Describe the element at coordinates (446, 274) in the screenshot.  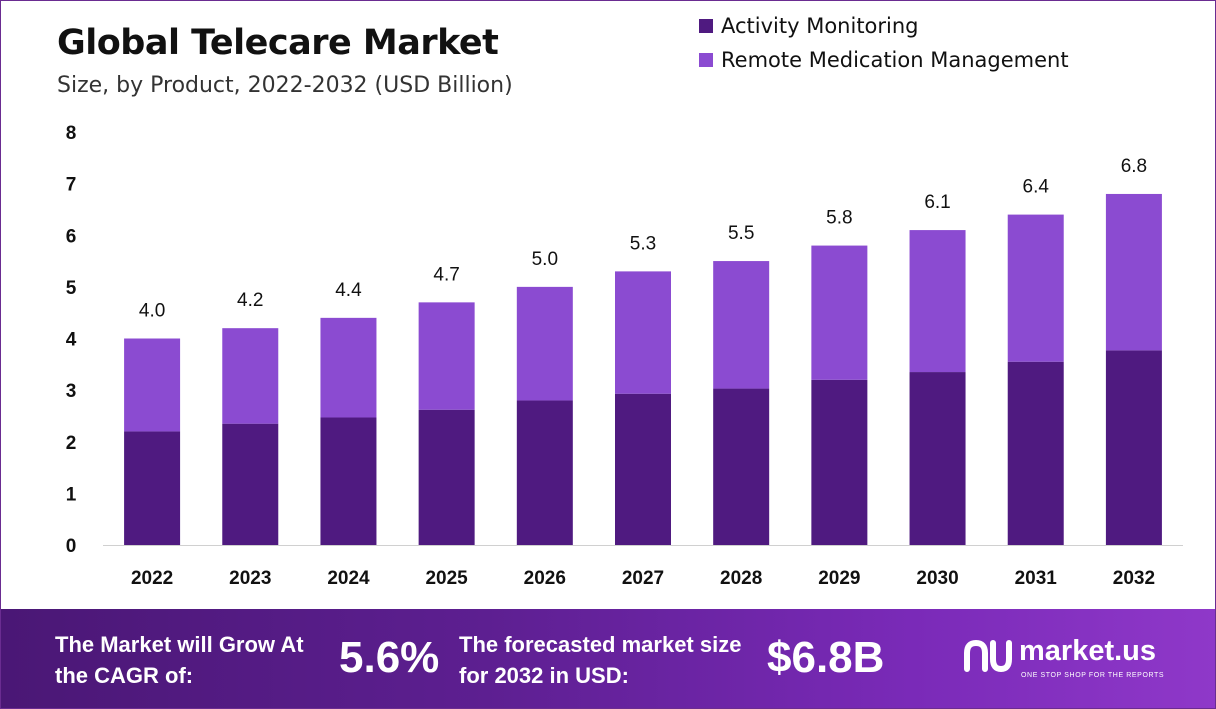
I see `data-label-total-2025: 4.7` at that location.